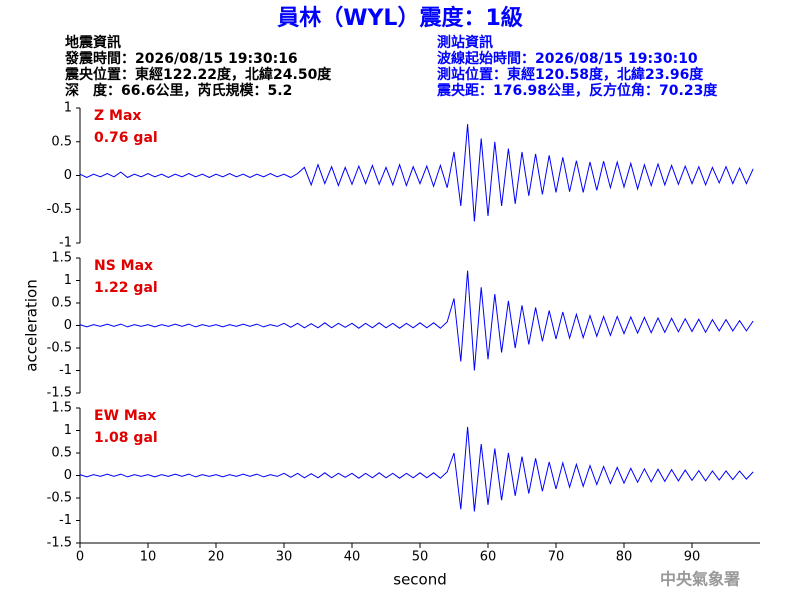  Describe the element at coordinates (352, 557) in the screenshot. I see `x-tick-label: 40` at that location.